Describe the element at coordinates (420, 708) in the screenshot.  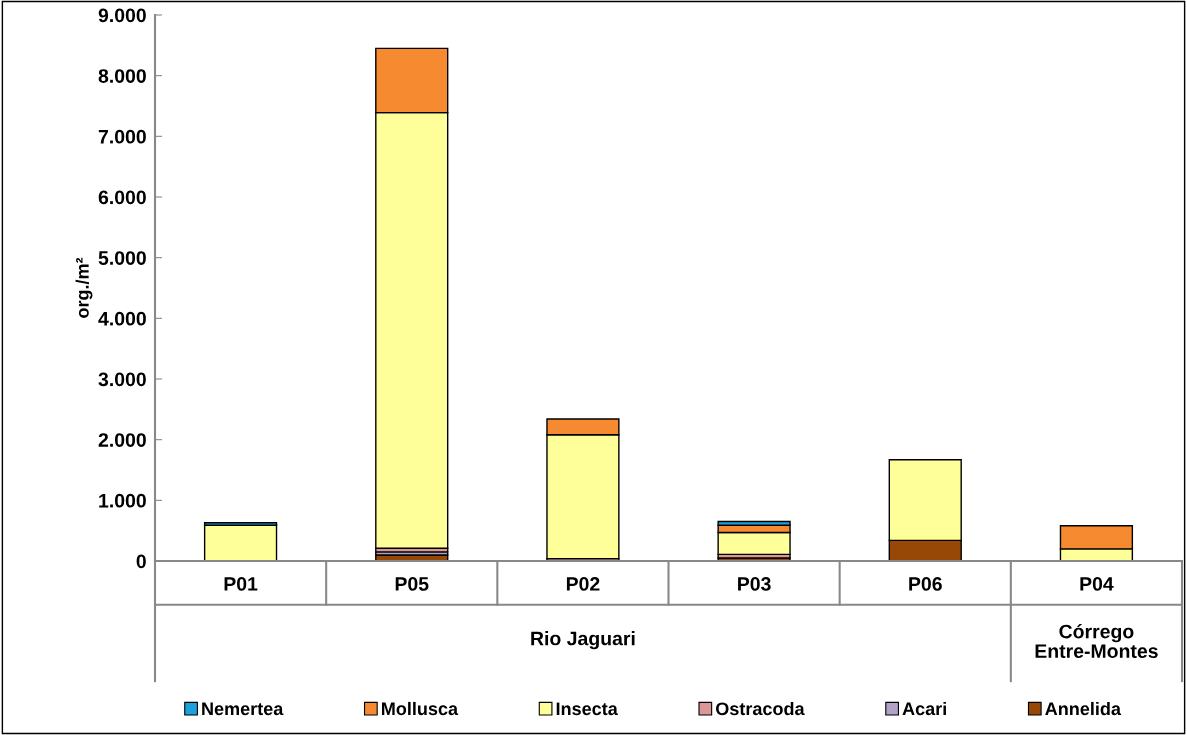
I see `legend-label: Mollusca` at that location.